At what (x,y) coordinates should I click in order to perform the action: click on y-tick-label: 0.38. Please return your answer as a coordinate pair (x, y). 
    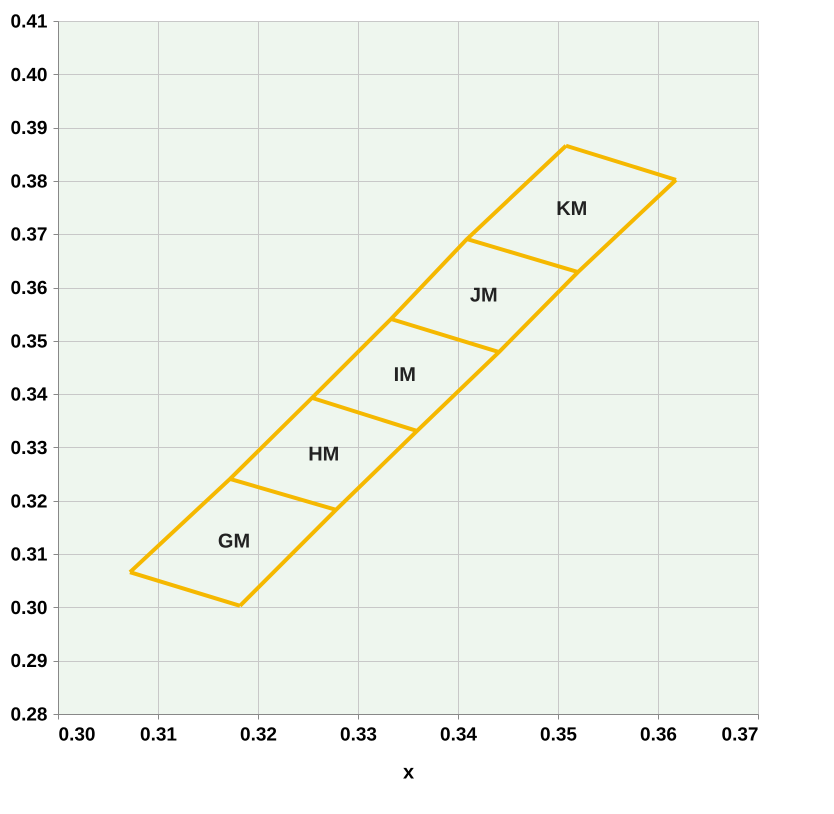
    Looking at the image, I should click on (29, 181).